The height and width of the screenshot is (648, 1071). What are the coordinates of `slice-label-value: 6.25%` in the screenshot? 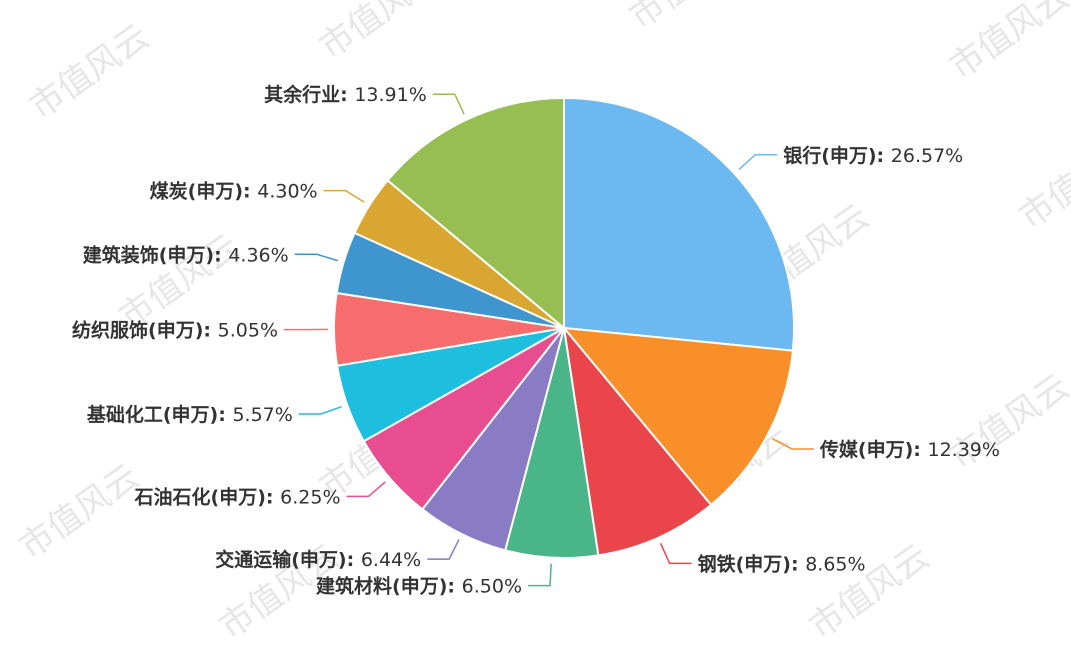 It's located at (310, 497).